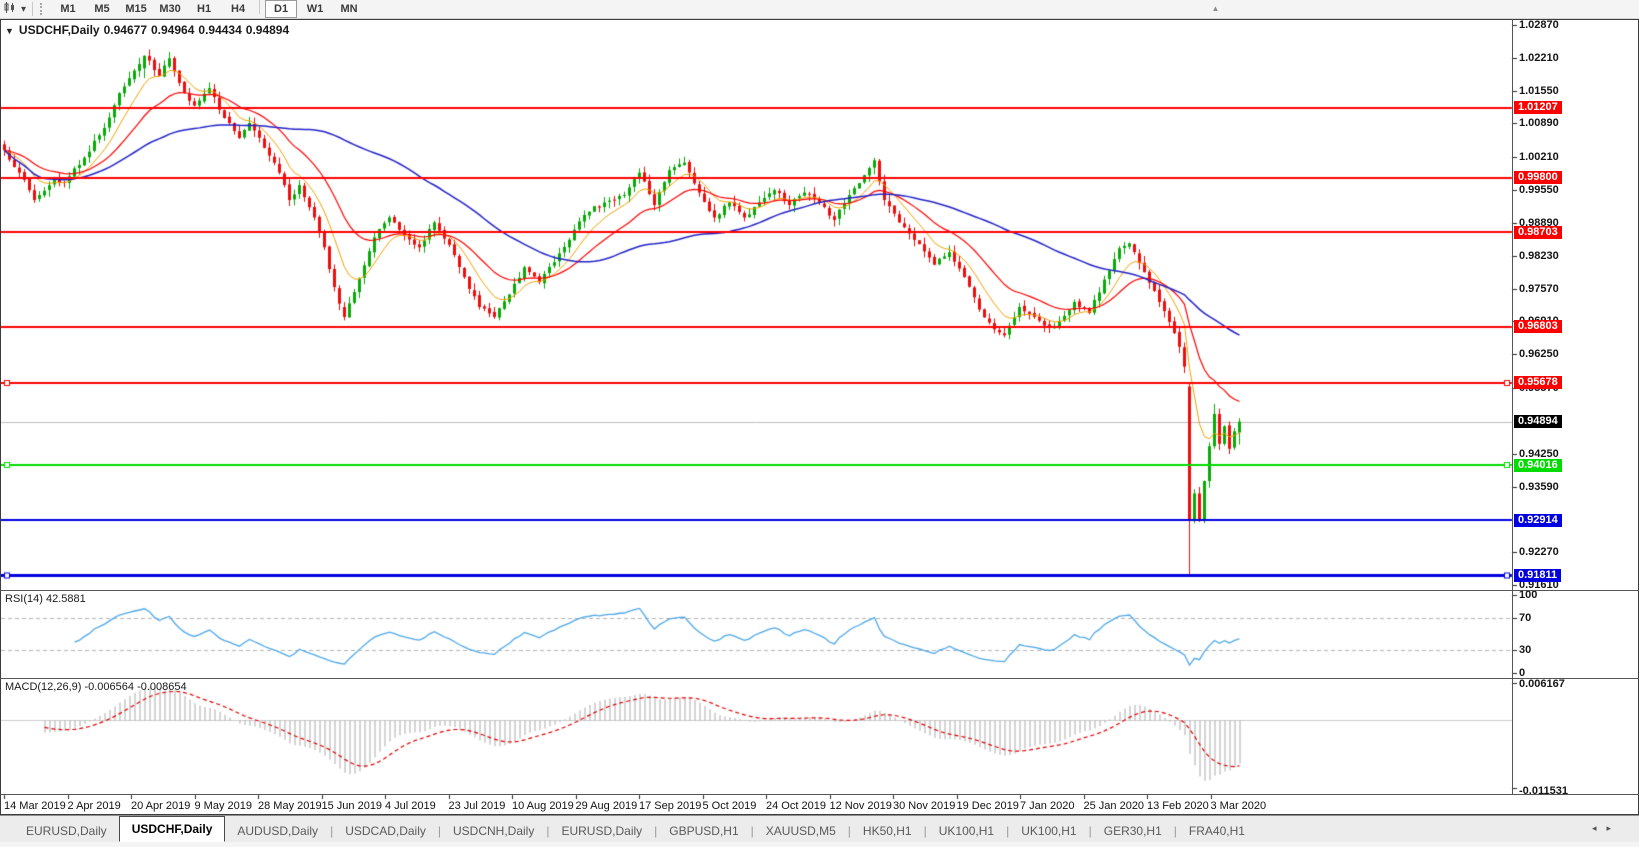 The height and width of the screenshot is (847, 1639). What do you see at coordinates (1539, 585) in the screenshot?
I see `price-tick-label: 0.91610` at bounding box center [1539, 585].